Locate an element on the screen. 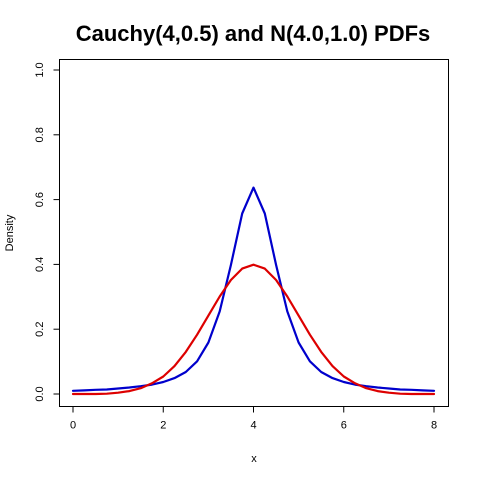 This screenshot has height=480, width=480. y-tick-label: 0.4 is located at coordinates (40, 264).